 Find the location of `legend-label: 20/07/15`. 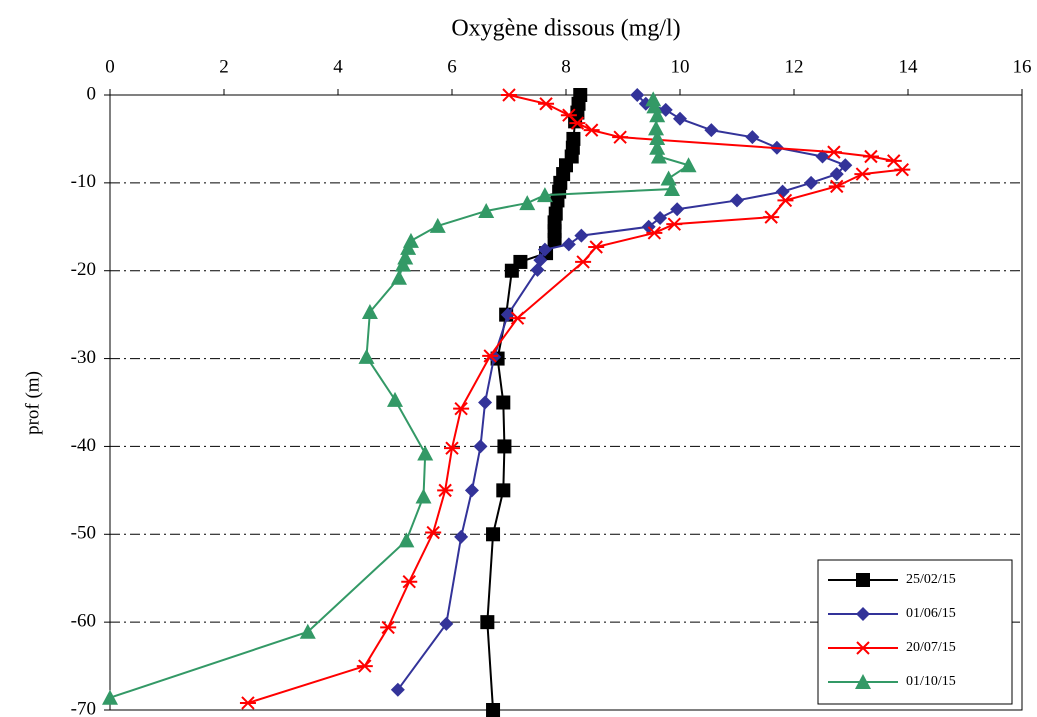

legend-label: 20/07/15 is located at coordinates (931, 647).